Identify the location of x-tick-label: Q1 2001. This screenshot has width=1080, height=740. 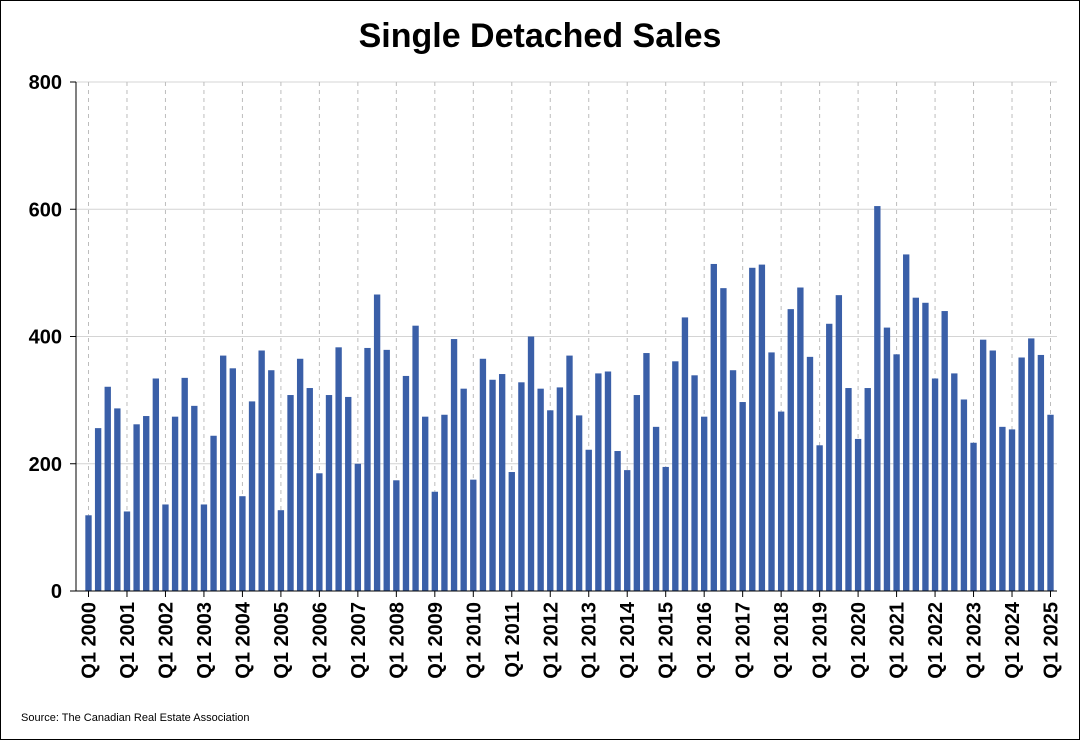
(128, 640).